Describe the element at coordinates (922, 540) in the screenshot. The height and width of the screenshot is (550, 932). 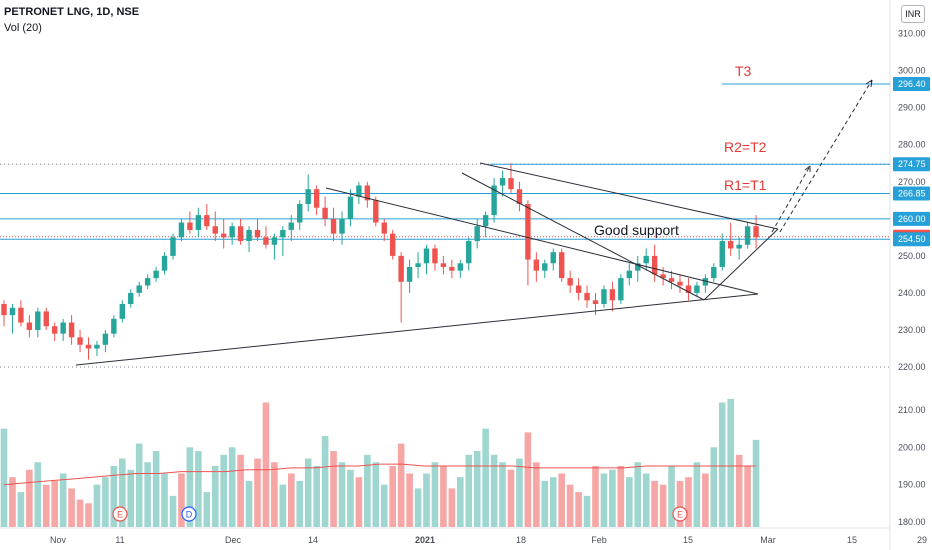
I see `time-tick-label: 29` at that location.